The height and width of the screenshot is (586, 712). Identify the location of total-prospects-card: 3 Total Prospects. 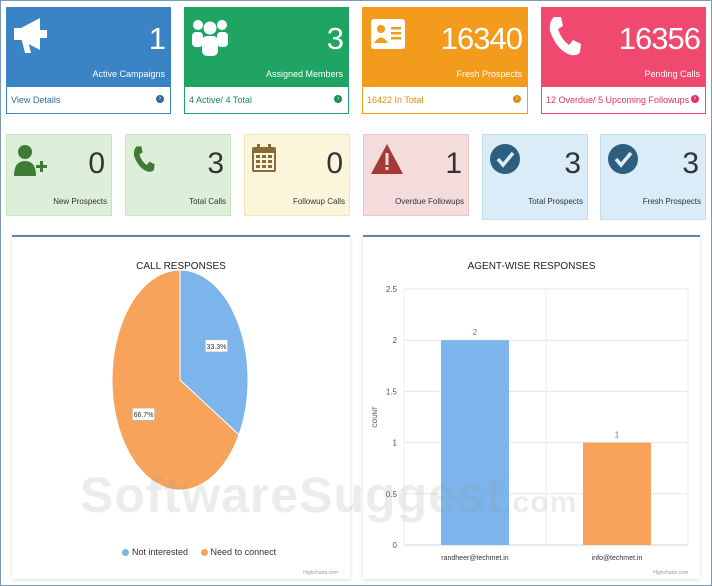
(535, 177).